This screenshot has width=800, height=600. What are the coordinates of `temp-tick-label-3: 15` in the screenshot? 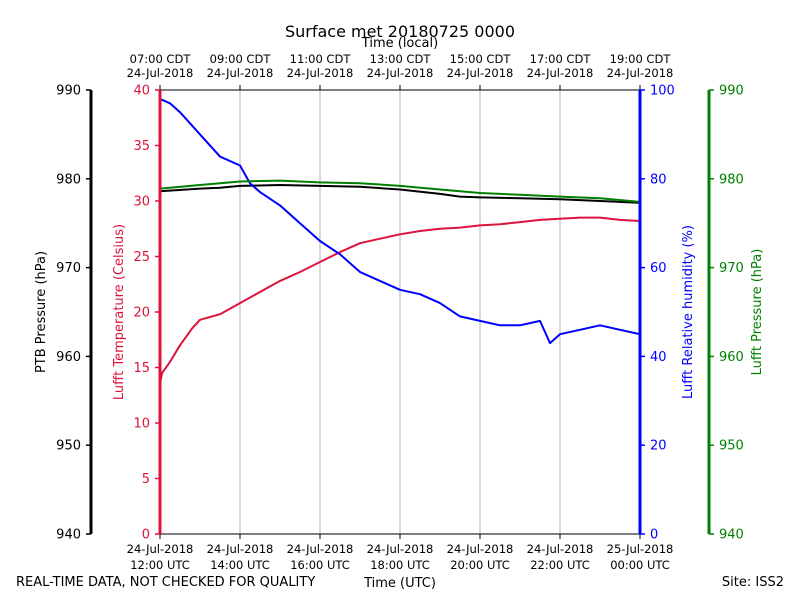 It's located at (141, 368).